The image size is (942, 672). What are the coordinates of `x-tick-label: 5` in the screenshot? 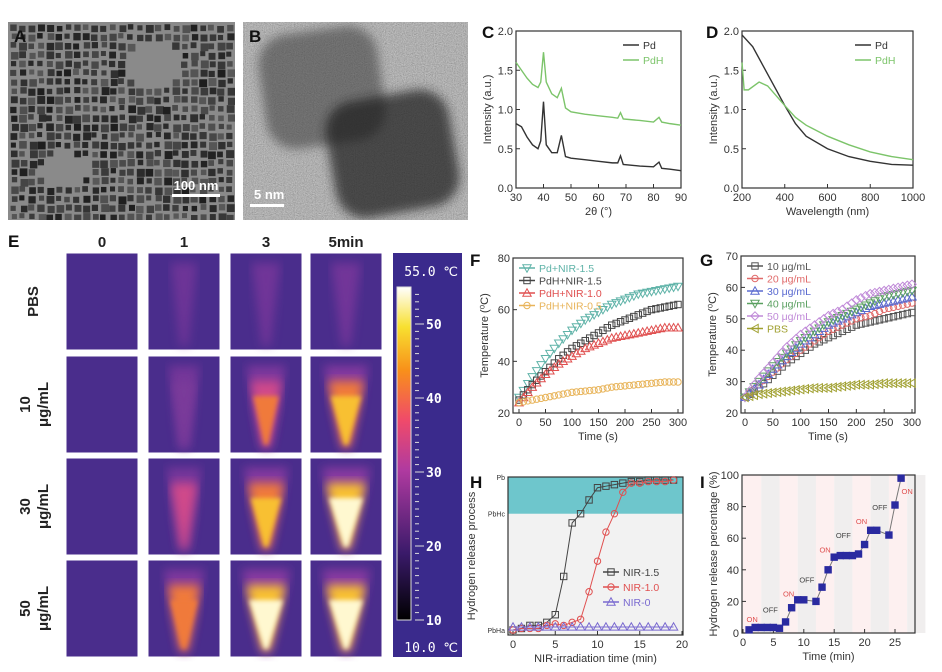 It's located at (555, 645).